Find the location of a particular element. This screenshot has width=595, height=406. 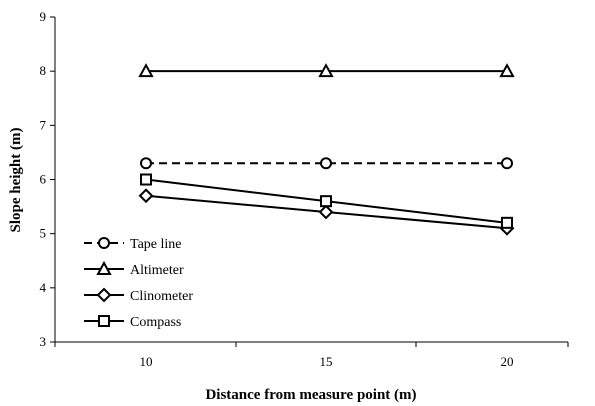

y-ticks: 3 4 5 6 7 8 9 is located at coordinates (47, 179).